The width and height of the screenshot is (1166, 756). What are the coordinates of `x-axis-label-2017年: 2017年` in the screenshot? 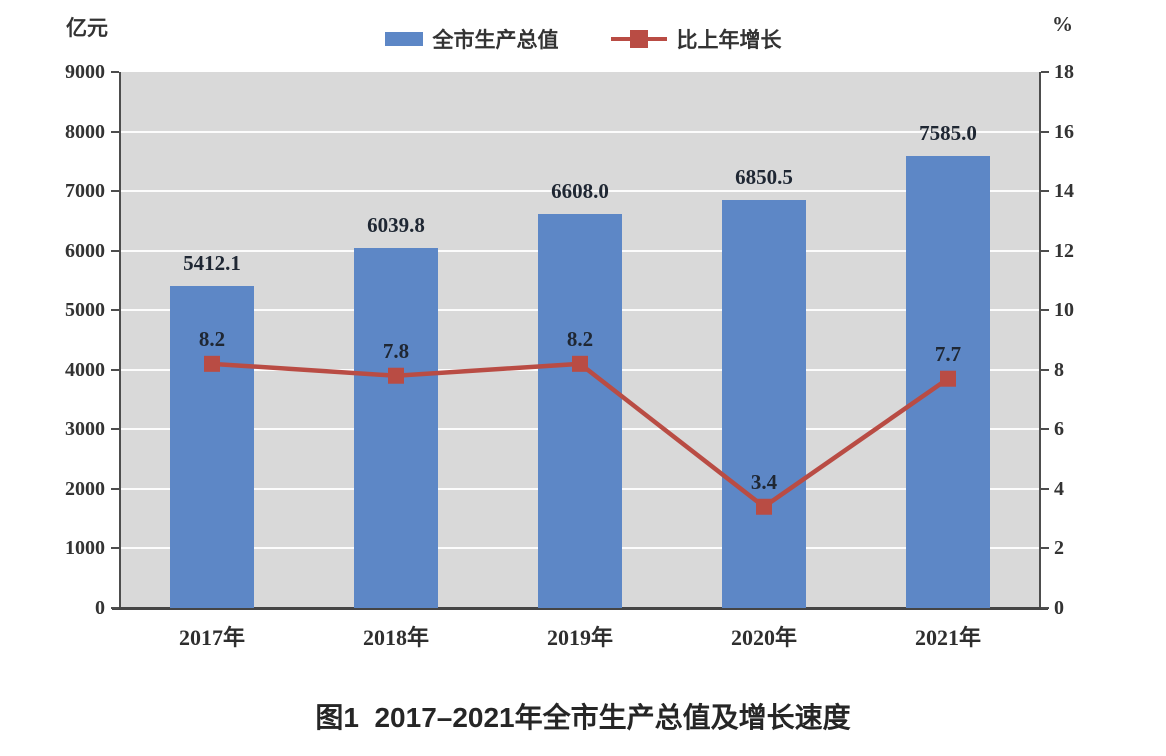 It's located at (211, 637).